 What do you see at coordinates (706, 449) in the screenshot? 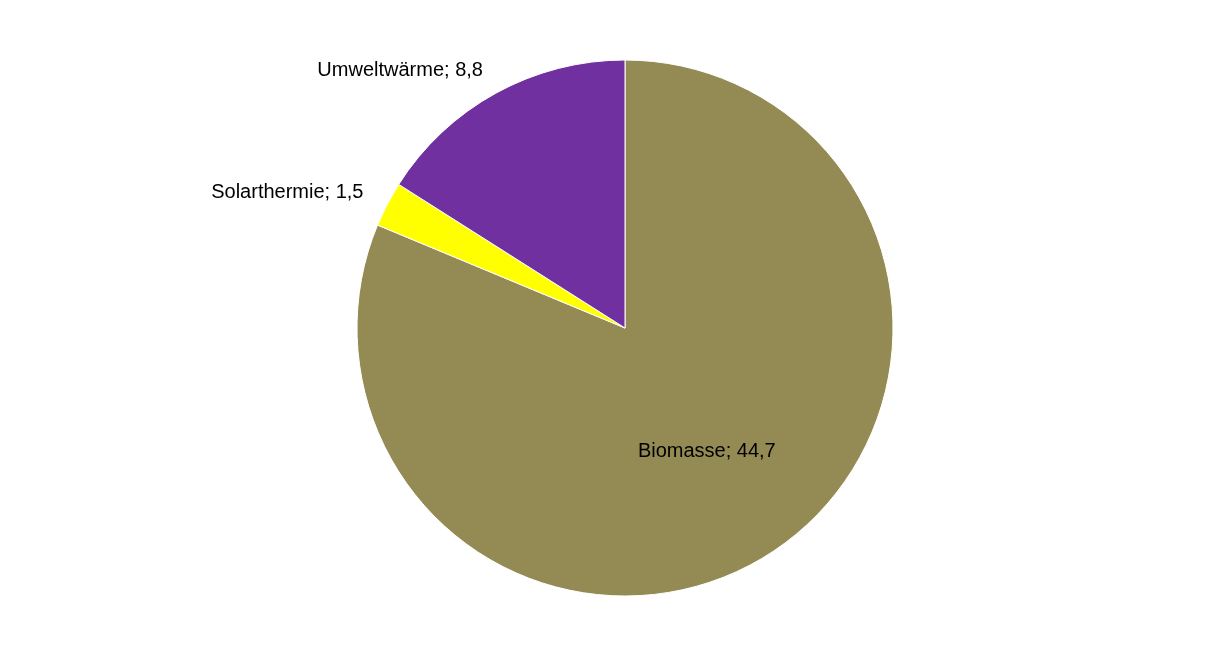
I see `slice-label: Biomasse; 44,7` at bounding box center [706, 449].